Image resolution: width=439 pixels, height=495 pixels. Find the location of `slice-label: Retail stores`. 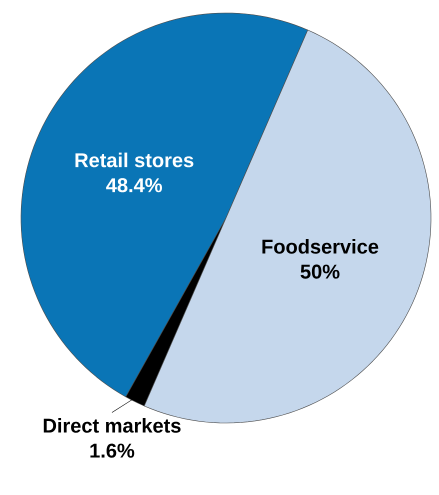

slice-label: Retail stores is located at coordinates (134, 160).